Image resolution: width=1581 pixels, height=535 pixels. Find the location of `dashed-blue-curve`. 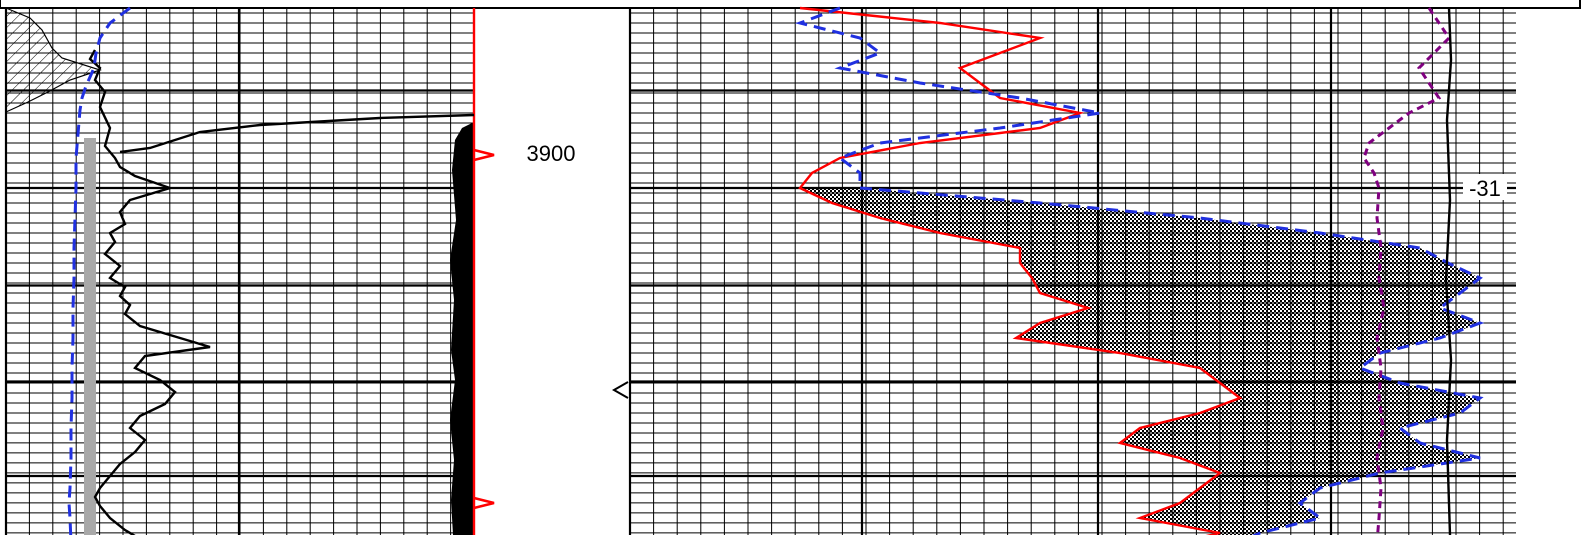

dashed-blue-curve is located at coordinates (99, 270).